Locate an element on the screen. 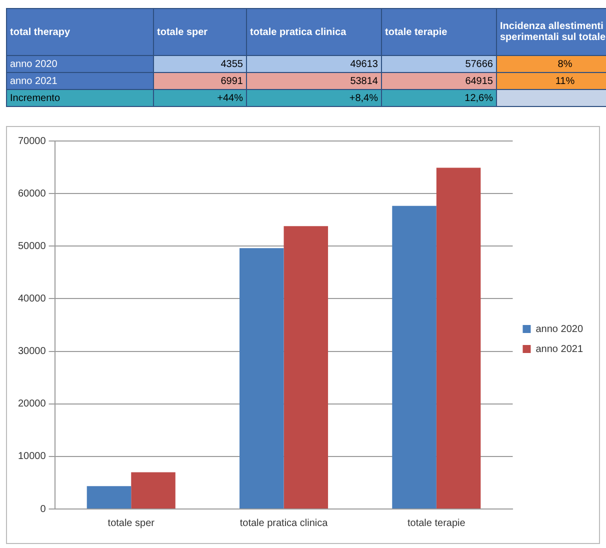 This screenshot has height=548, width=606. y-tick-label: 10000 is located at coordinates (32, 456).